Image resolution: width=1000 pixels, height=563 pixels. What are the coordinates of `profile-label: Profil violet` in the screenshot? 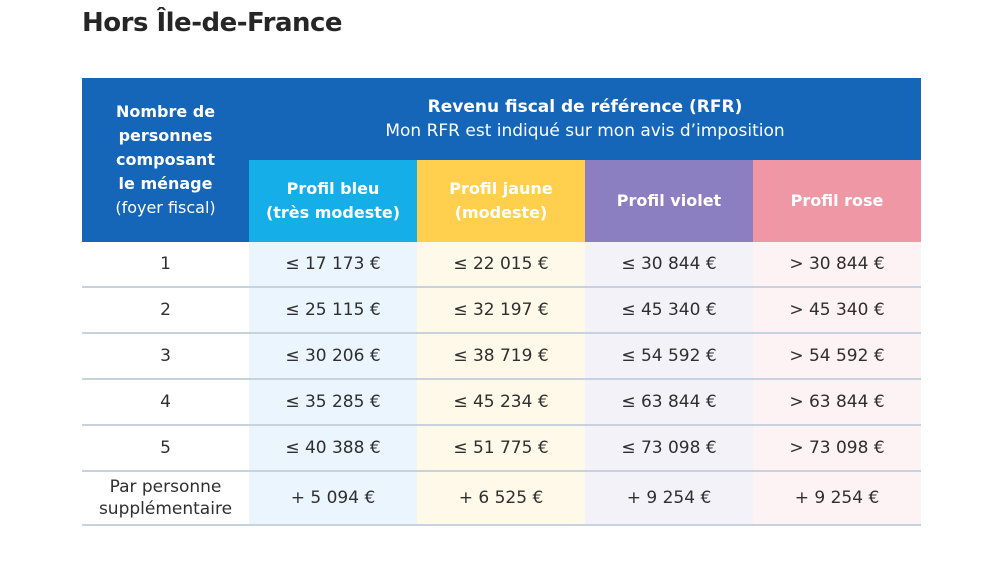 It's located at (669, 200).